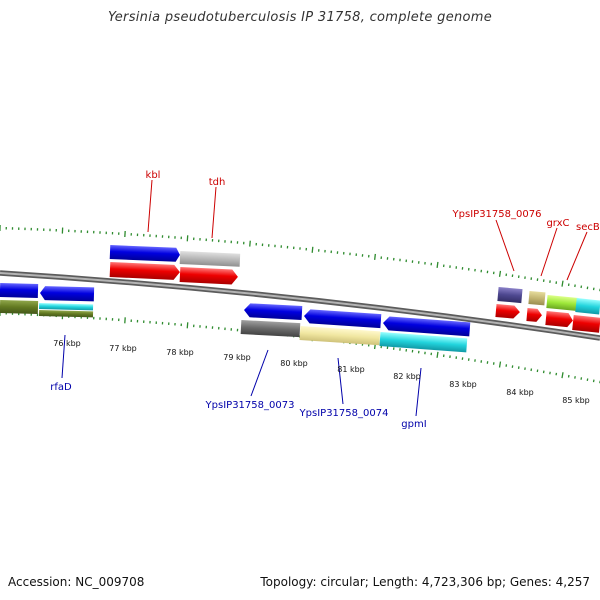  I want to click on gene-gpmI-feature, so click(423, 342).